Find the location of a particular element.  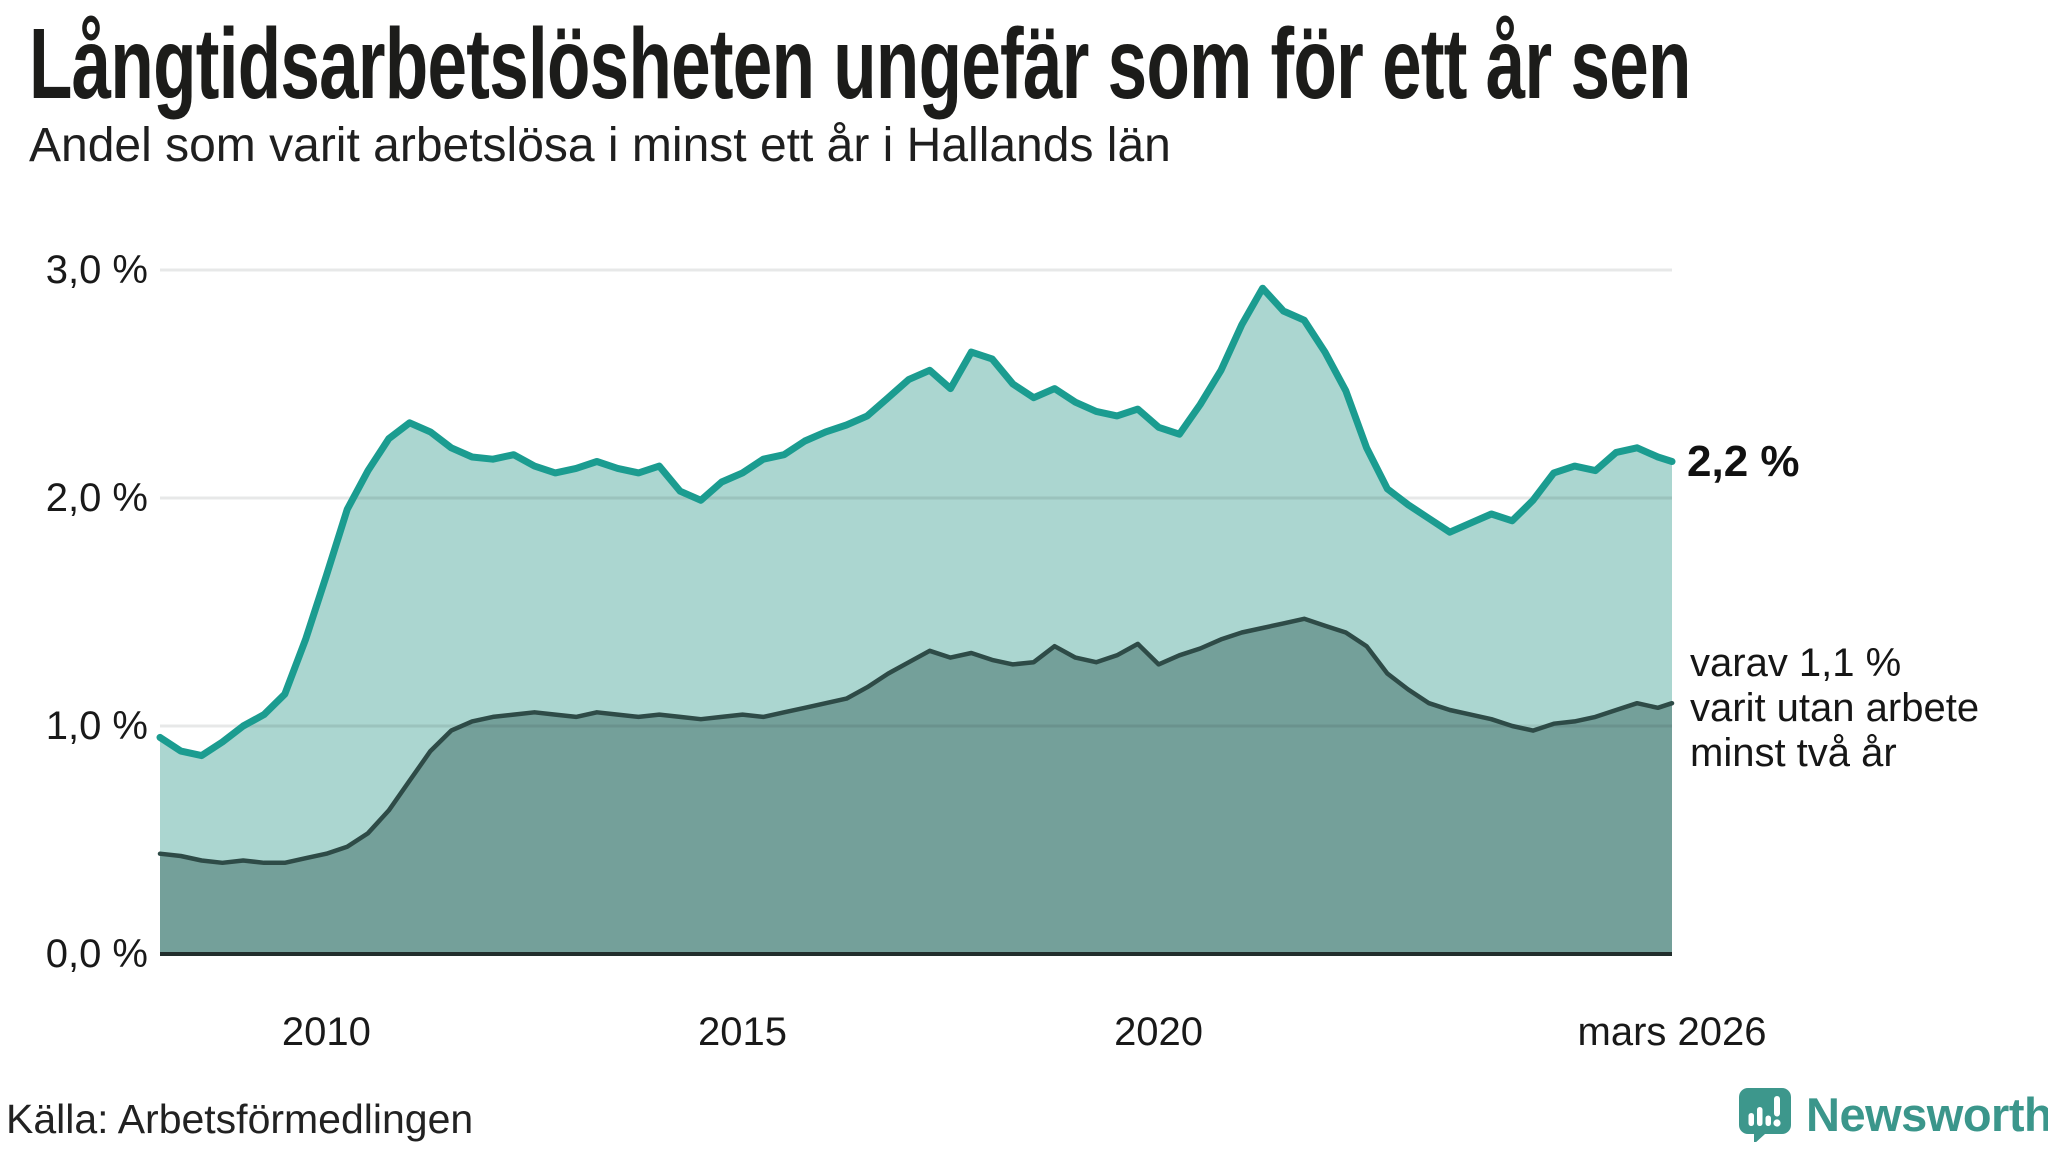

x-tick-label: 2015 is located at coordinates (742, 1032).